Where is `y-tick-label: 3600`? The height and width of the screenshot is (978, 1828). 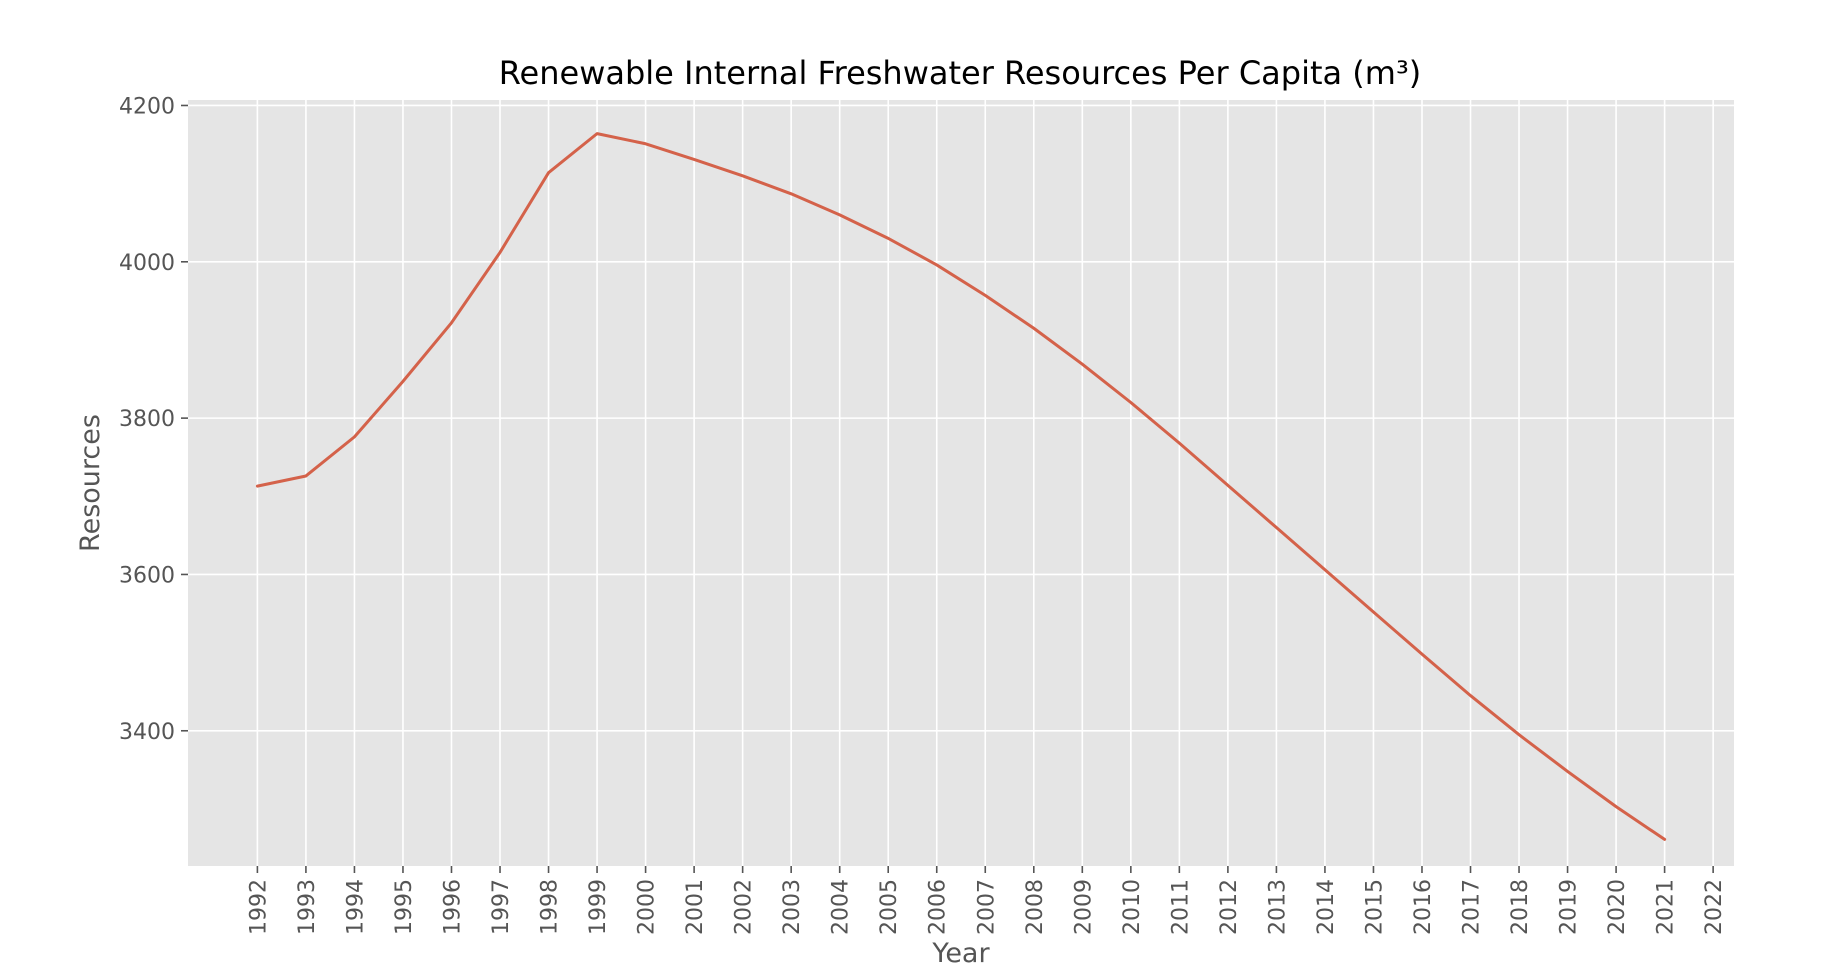 y-tick-label: 3600 is located at coordinates (147, 575).